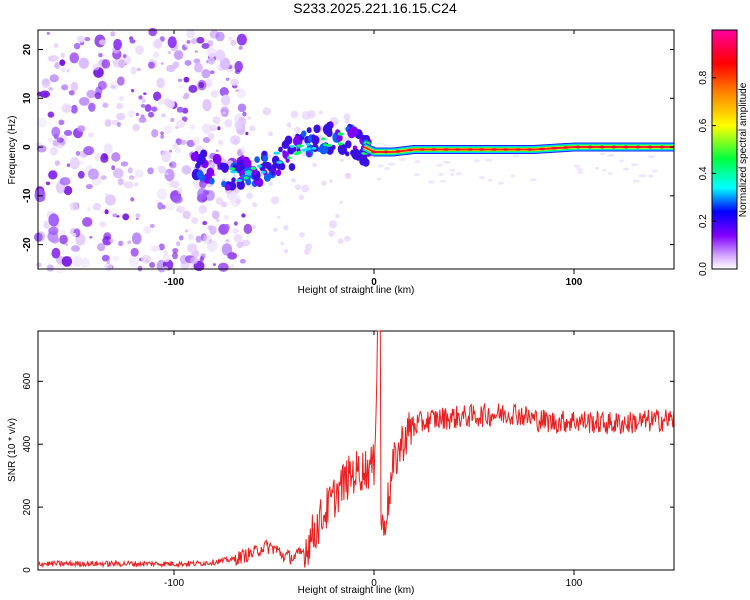  I want to click on bottom-y-tick-label: 600, so click(27, 381).